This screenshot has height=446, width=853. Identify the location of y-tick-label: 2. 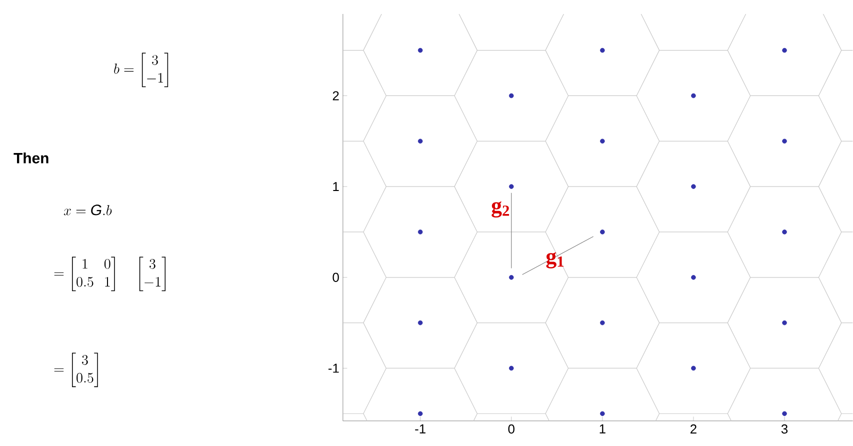
(335, 95).